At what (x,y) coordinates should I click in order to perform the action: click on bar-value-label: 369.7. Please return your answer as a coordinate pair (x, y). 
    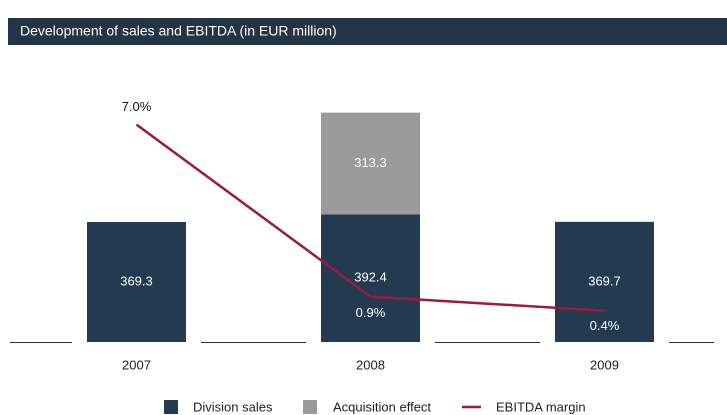
    Looking at the image, I should click on (604, 280).